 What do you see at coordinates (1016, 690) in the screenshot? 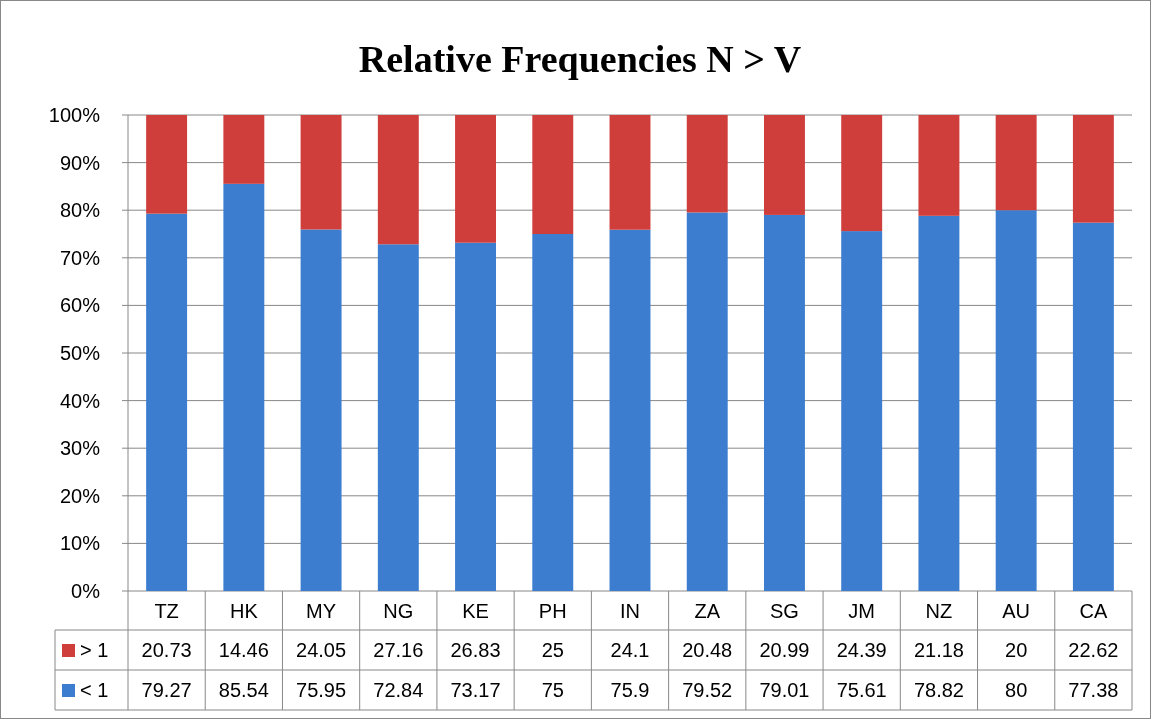
I see `data-label: 80` at bounding box center [1016, 690].